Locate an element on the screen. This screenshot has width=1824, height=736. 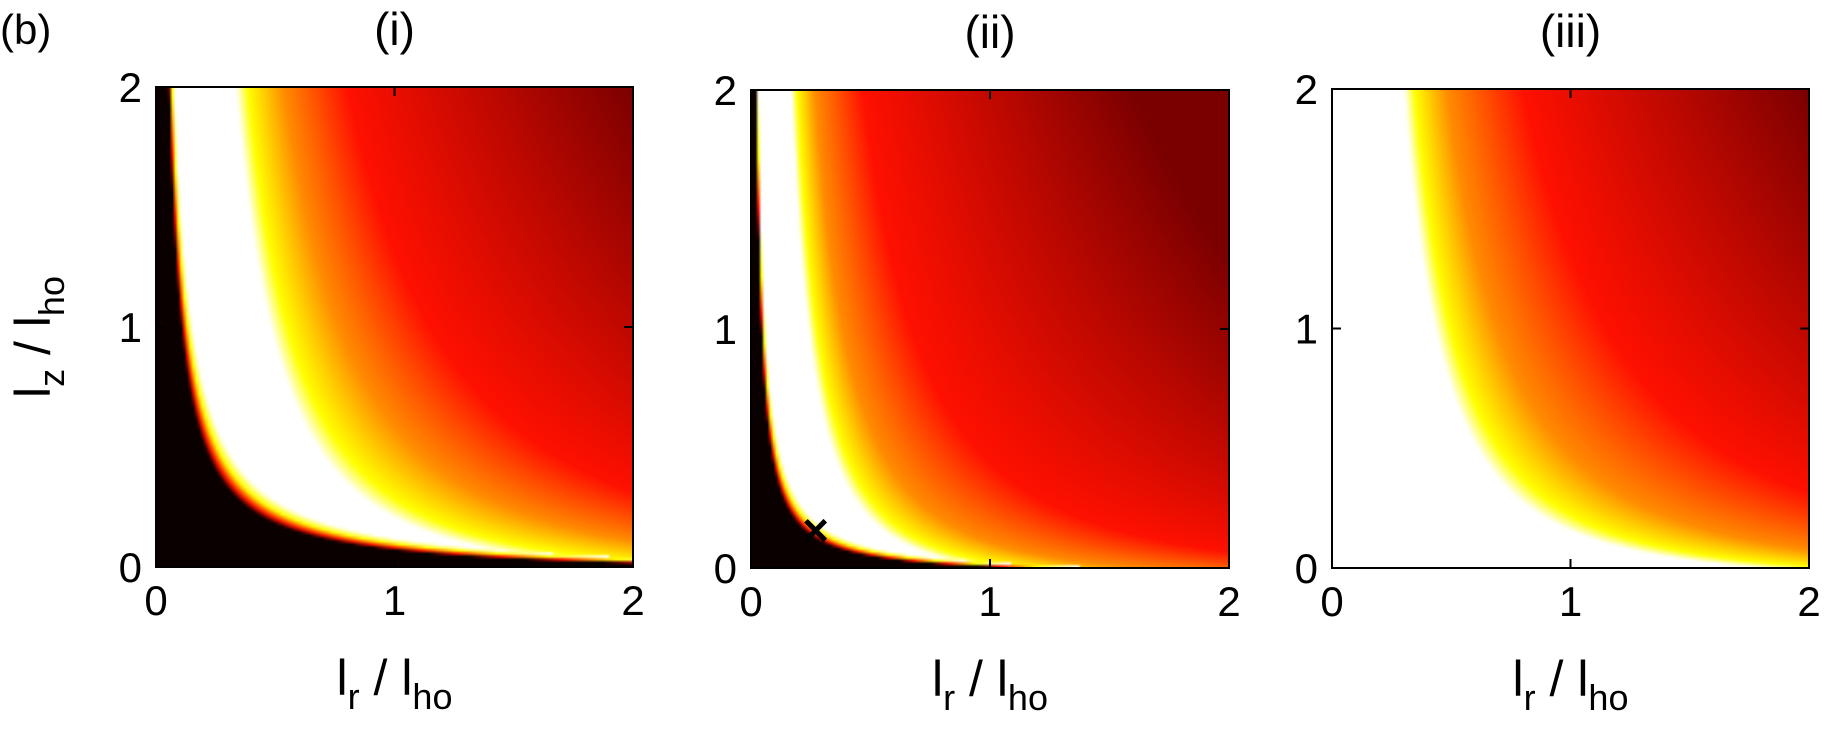
y-axis-label: lz / lho is located at coordinates (38, 337).